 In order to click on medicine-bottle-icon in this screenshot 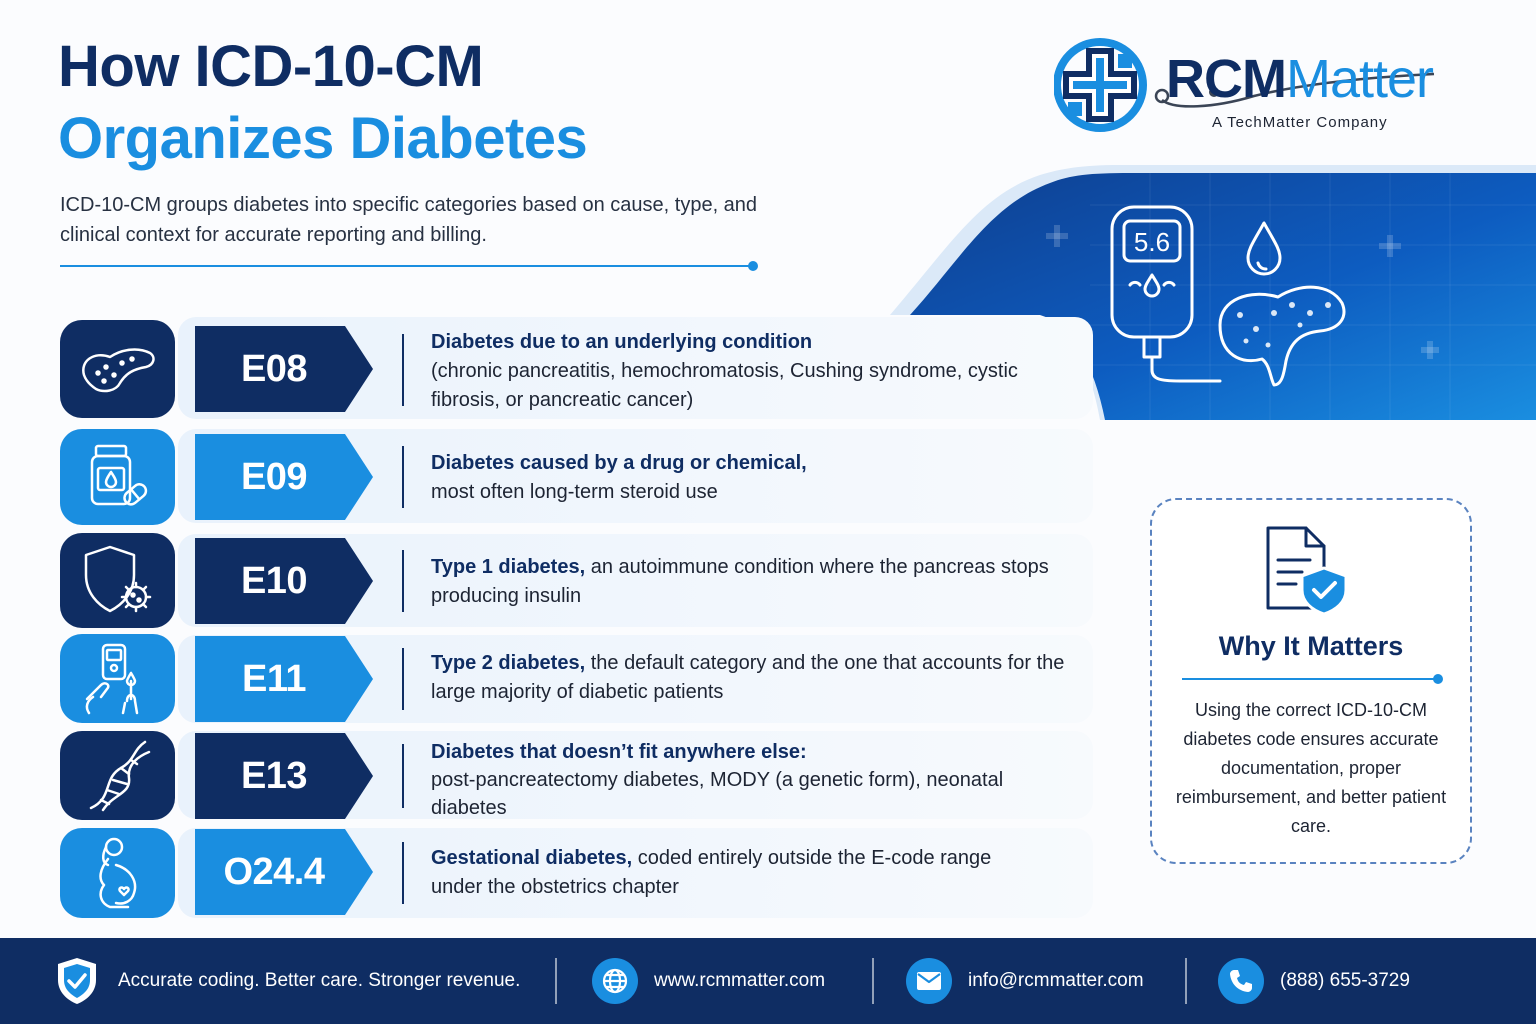, I will do `click(118, 475)`.